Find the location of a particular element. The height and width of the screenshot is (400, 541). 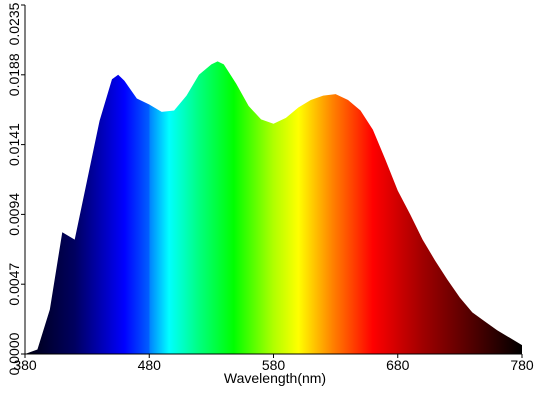

y-tick-label: 0.0141 is located at coordinates (14, 144).